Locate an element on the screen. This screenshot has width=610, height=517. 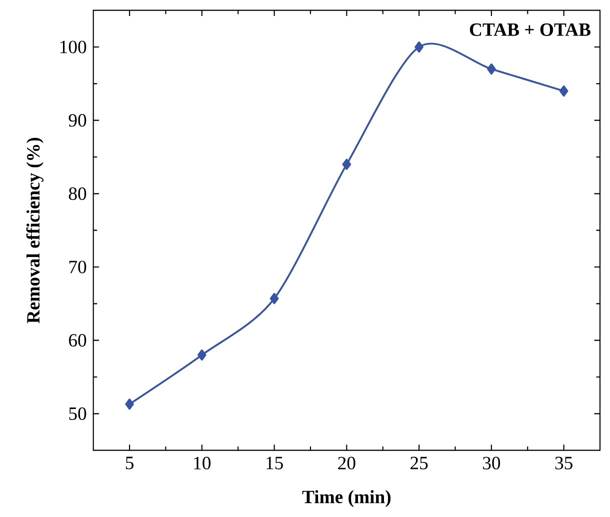
annotation: CTAB + OTAB is located at coordinates (530, 29).